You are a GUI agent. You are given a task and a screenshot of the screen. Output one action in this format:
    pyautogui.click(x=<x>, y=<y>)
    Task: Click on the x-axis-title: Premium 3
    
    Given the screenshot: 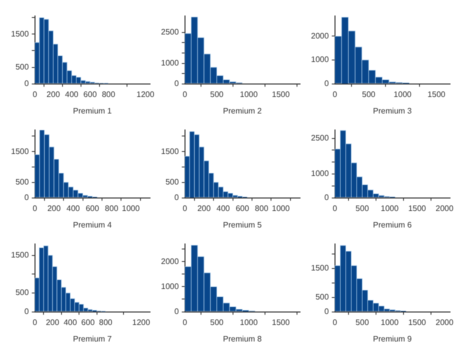 What is the action you would take?
    pyautogui.click(x=392, y=111)
    